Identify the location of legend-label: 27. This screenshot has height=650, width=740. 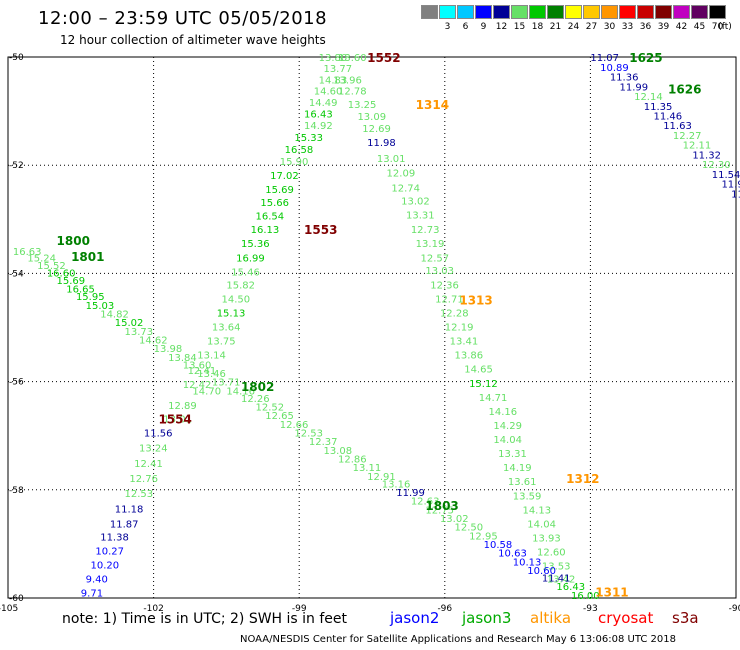
(591, 27).